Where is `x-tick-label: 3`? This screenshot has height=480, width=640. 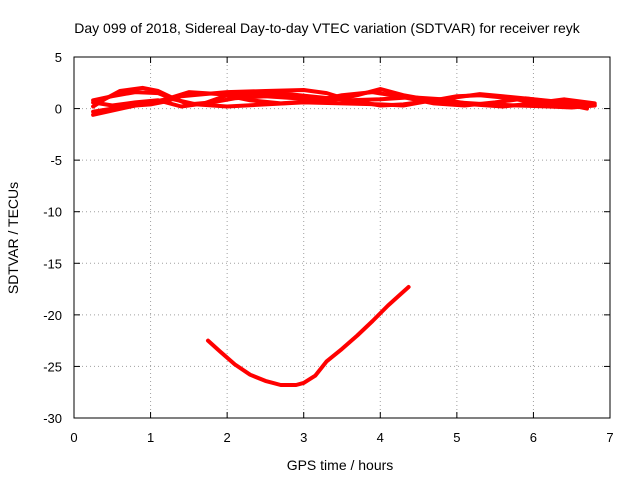 x-tick-label: 3 is located at coordinates (303, 437).